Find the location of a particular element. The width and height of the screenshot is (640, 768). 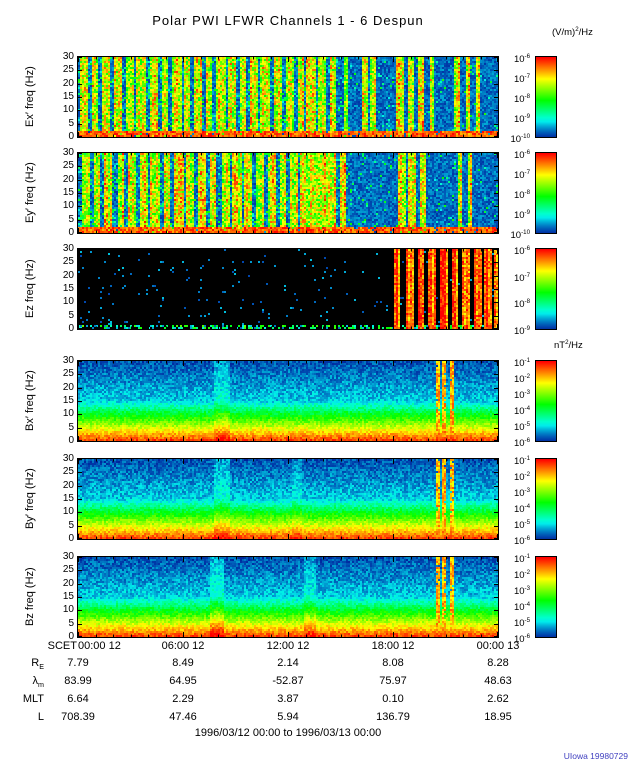

colorbar-tick-label-bx-0: 10⁻¹ is located at coordinates (521, 363).